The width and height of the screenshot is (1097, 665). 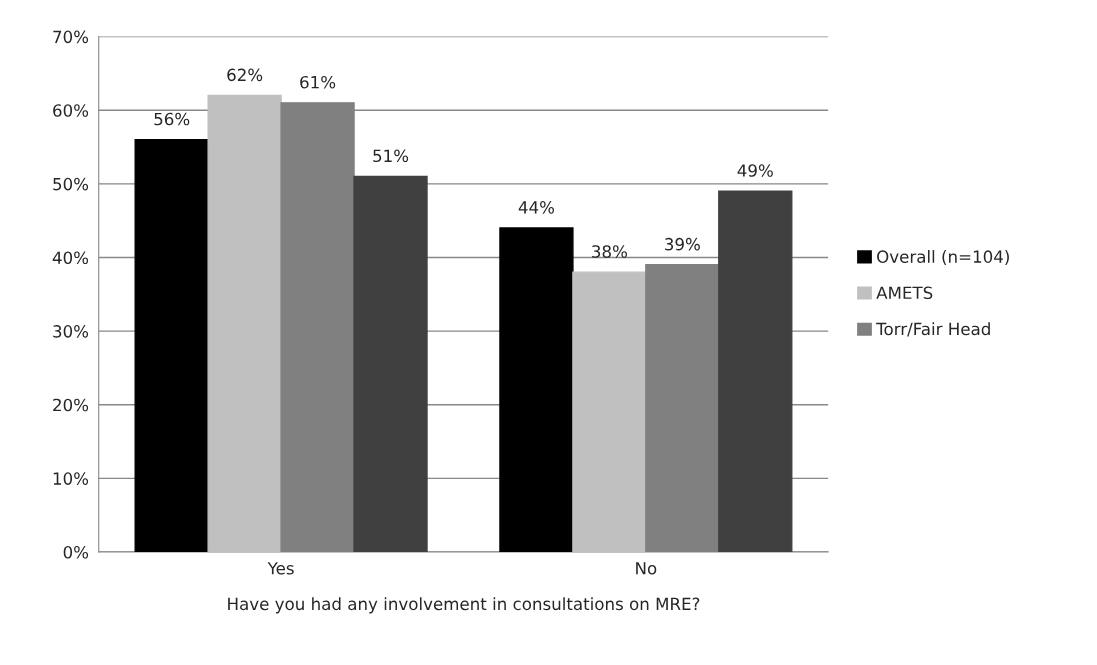 What do you see at coordinates (71, 478) in the screenshot?
I see `y-tick-label: 10%` at bounding box center [71, 478].